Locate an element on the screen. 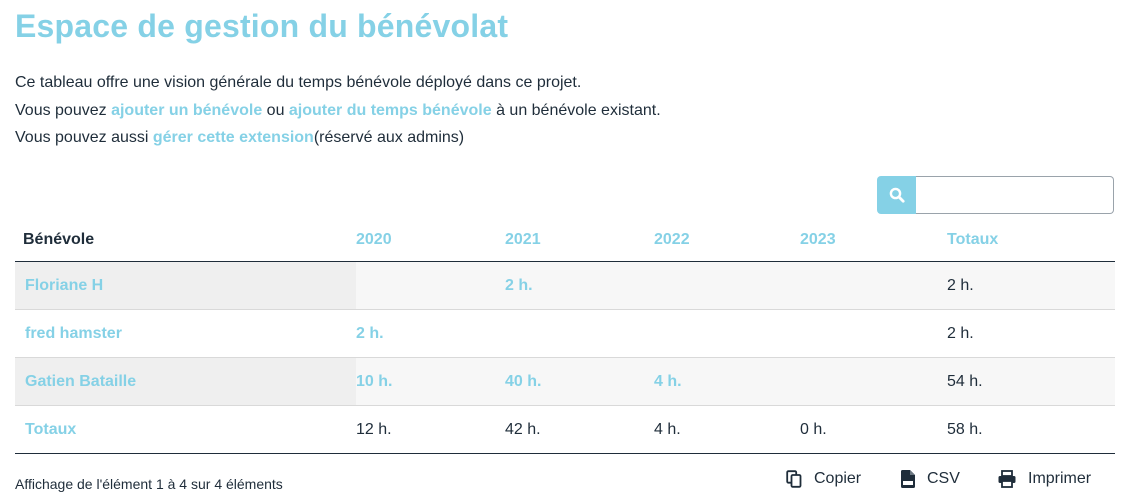 The width and height of the screenshot is (1135, 502). grand-total: 58 h. is located at coordinates (1031, 429).